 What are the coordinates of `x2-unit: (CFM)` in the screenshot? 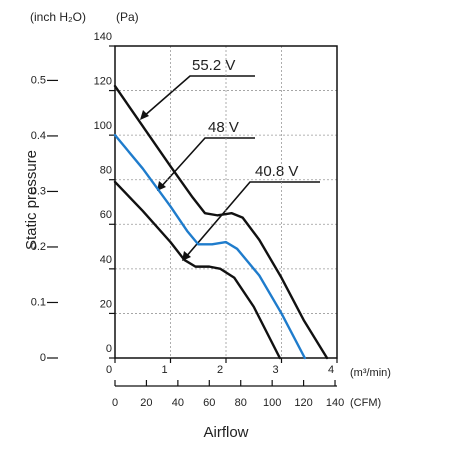 It's located at (365, 403).